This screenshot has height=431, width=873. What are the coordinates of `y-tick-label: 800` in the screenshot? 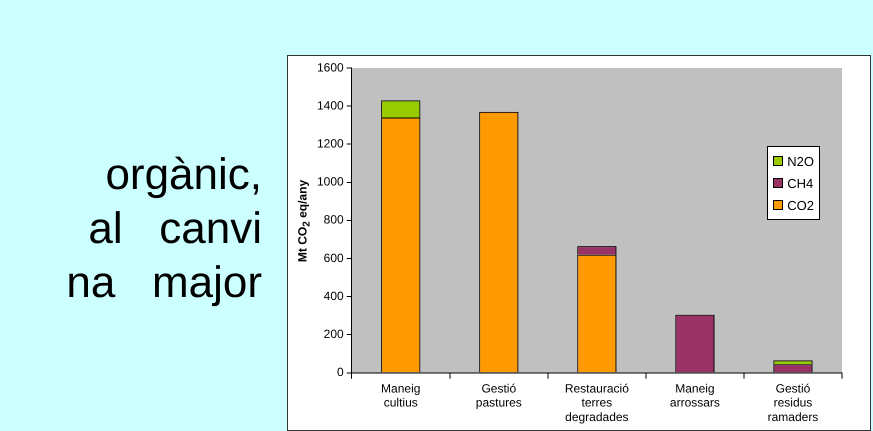 It's located at (334, 219).